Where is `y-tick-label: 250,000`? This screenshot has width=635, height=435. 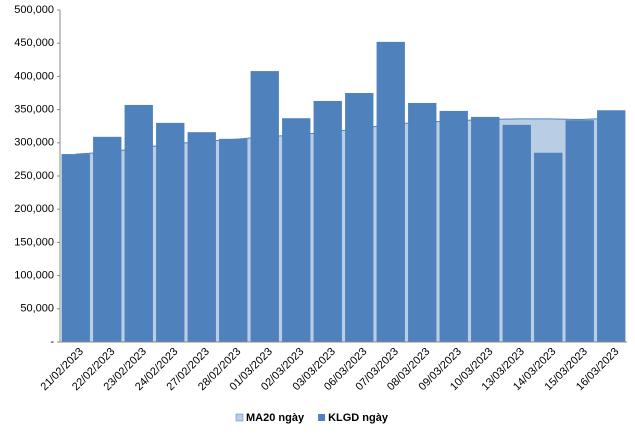 y-tick-label: 250,000 is located at coordinates (34, 176).